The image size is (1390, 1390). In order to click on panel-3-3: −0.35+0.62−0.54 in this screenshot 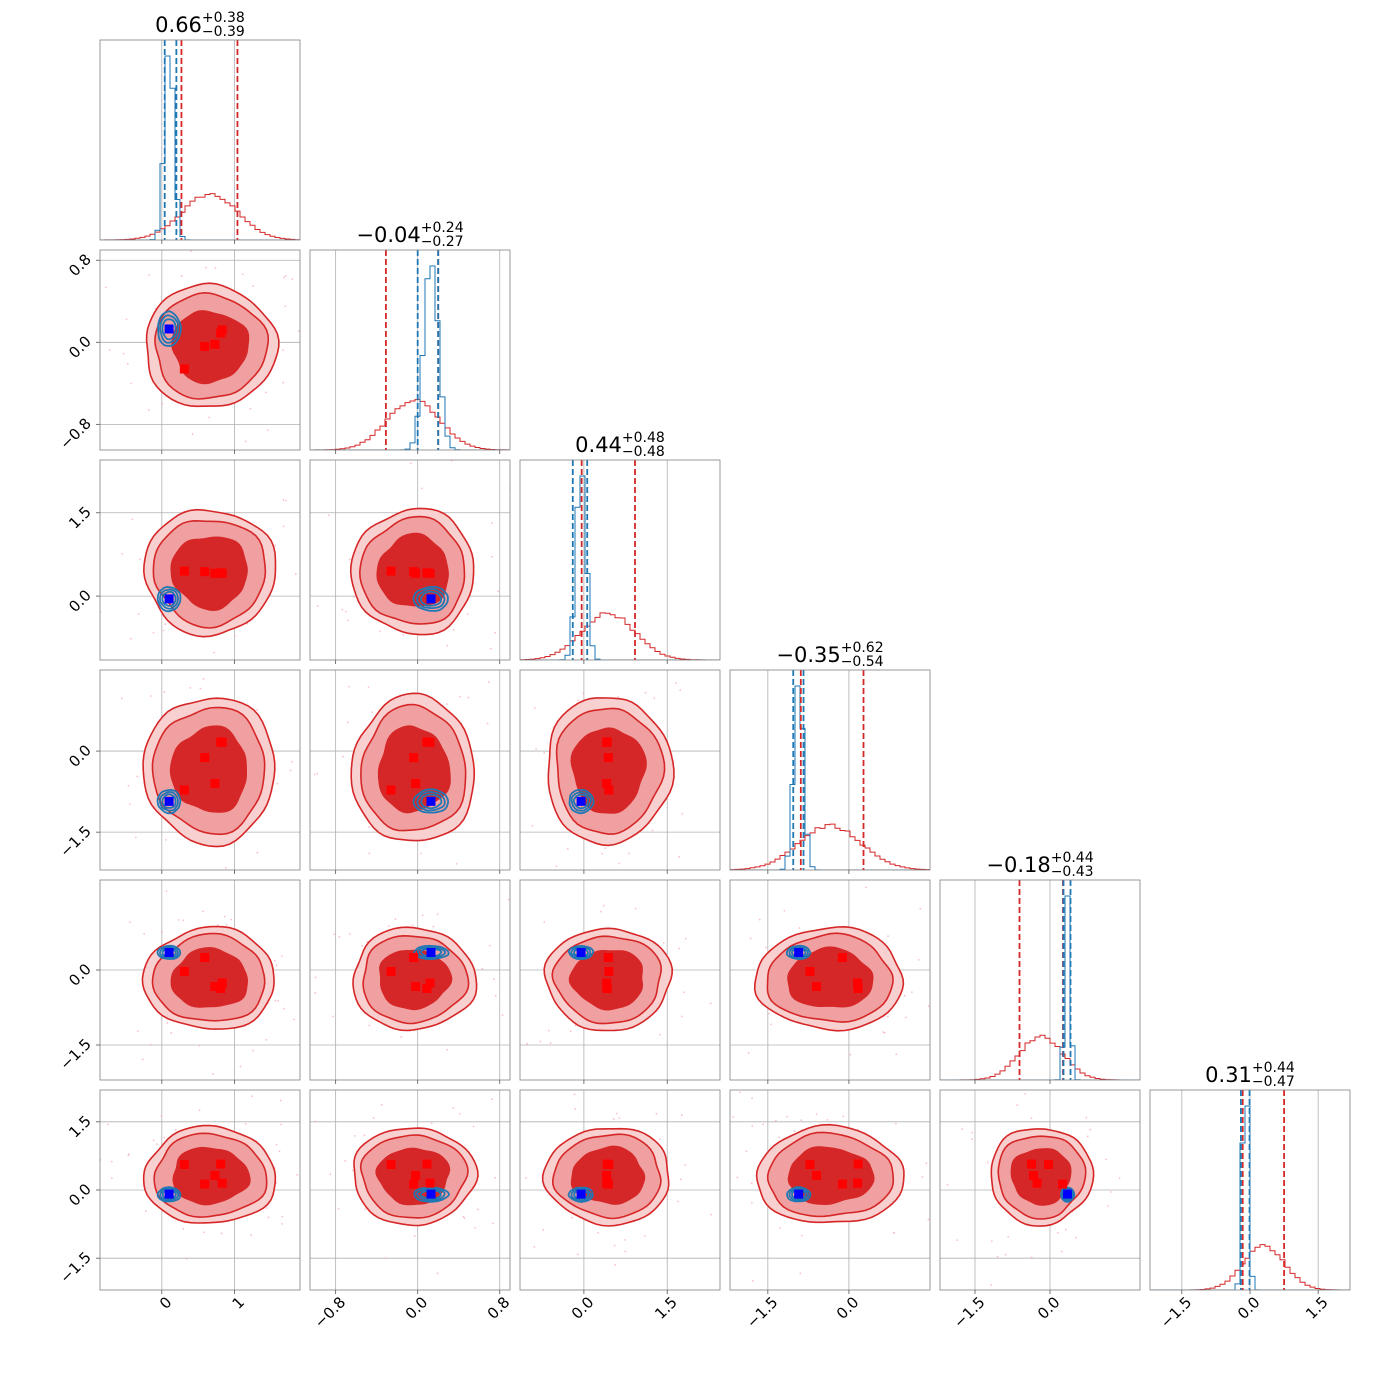, I will do `click(830, 757)`.